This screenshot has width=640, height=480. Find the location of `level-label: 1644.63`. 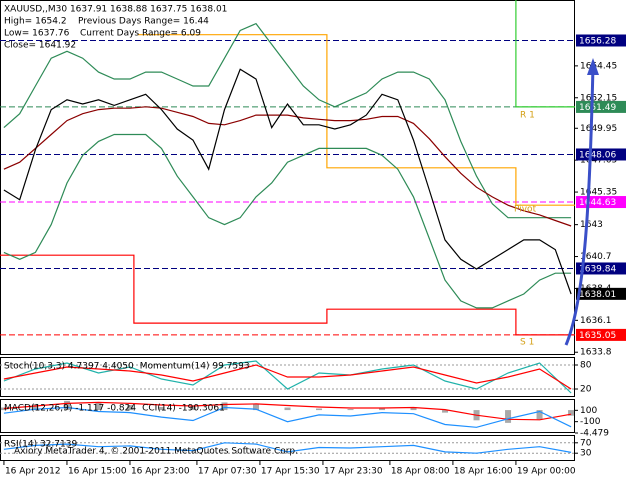

level-label: 1644.63 is located at coordinates (597, 203).